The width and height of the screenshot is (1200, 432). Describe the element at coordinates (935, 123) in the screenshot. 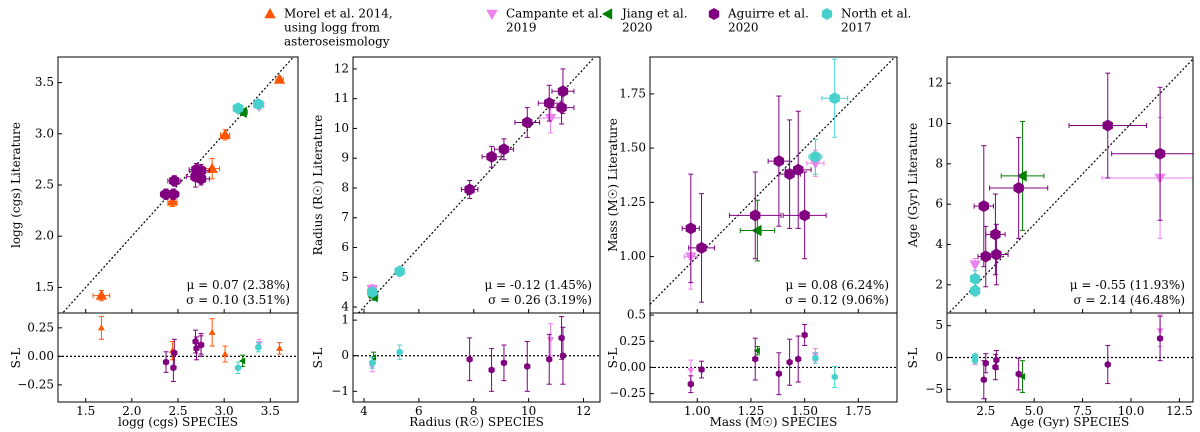

I see `y-tick-label: 10` at that location.